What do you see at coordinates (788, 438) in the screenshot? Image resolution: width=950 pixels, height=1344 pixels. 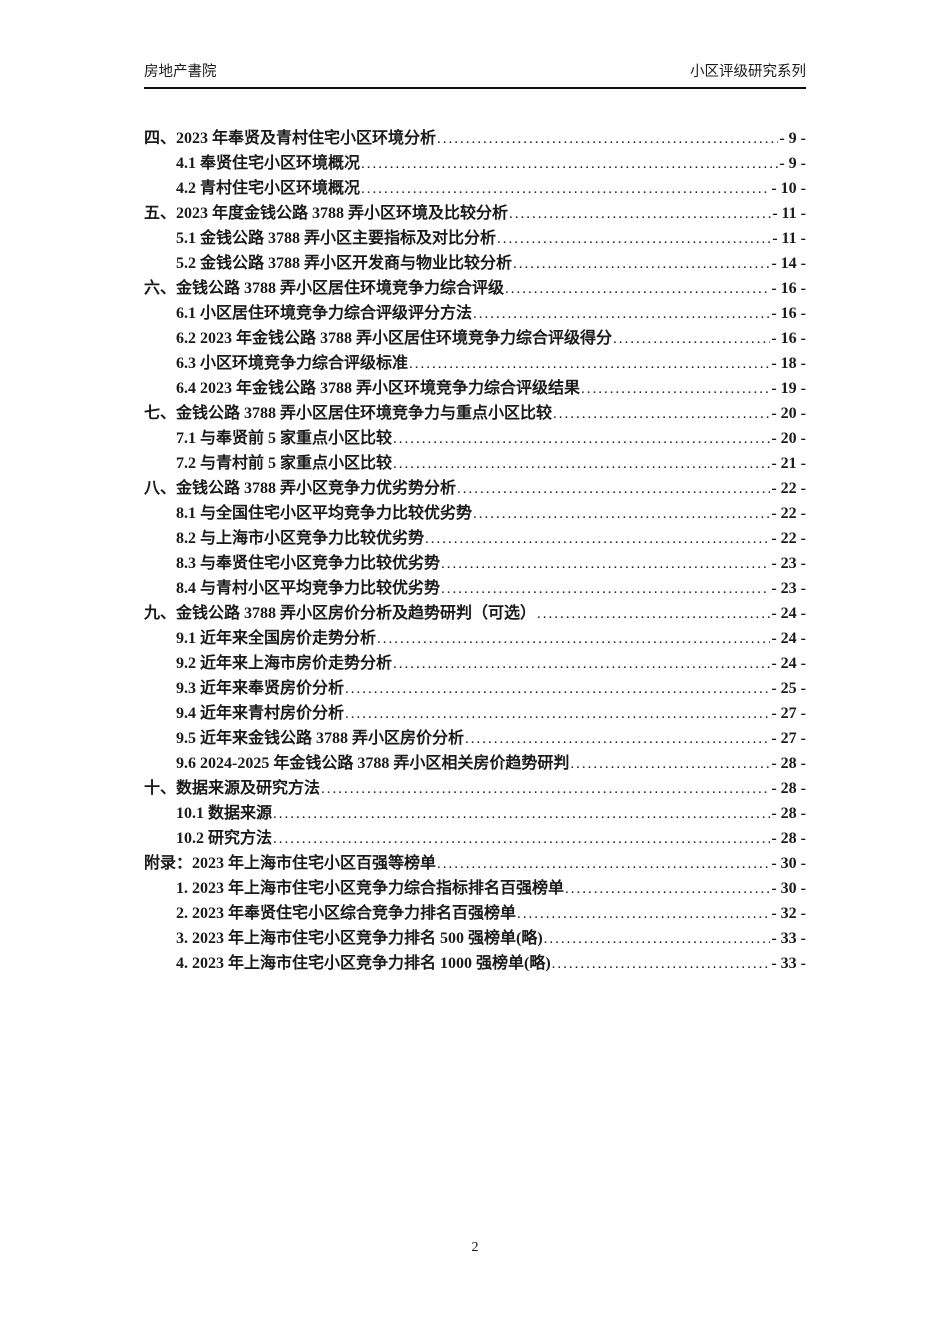 I see `toc-entry-page: - 20 -` at bounding box center [788, 438].